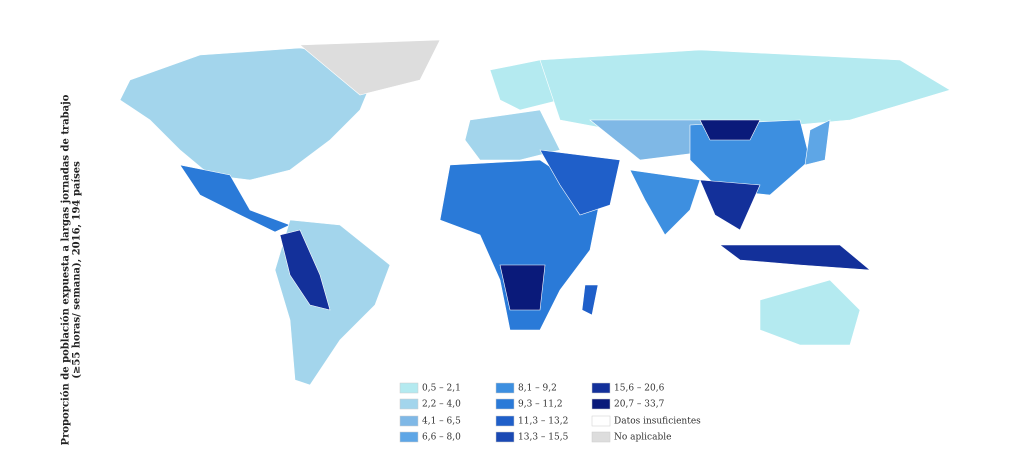 This screenshot has width=1024, height=470. What do you see at coordinates (441, 422) in the screenshot?
I see `legend-label: 4,1 – 6,5` at bounding box center [441, 422].